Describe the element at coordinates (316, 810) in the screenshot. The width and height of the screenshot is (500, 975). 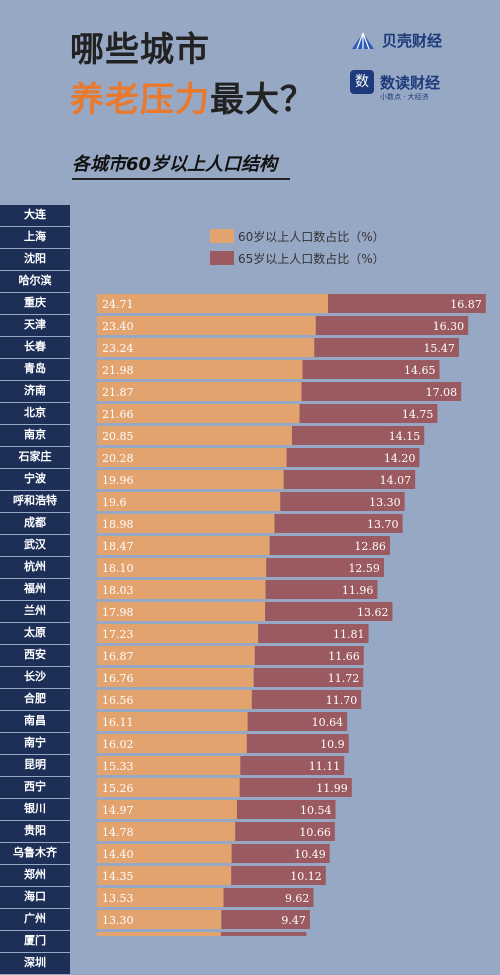
I see `bar-label-sixtyfive: 10.54` at that location.